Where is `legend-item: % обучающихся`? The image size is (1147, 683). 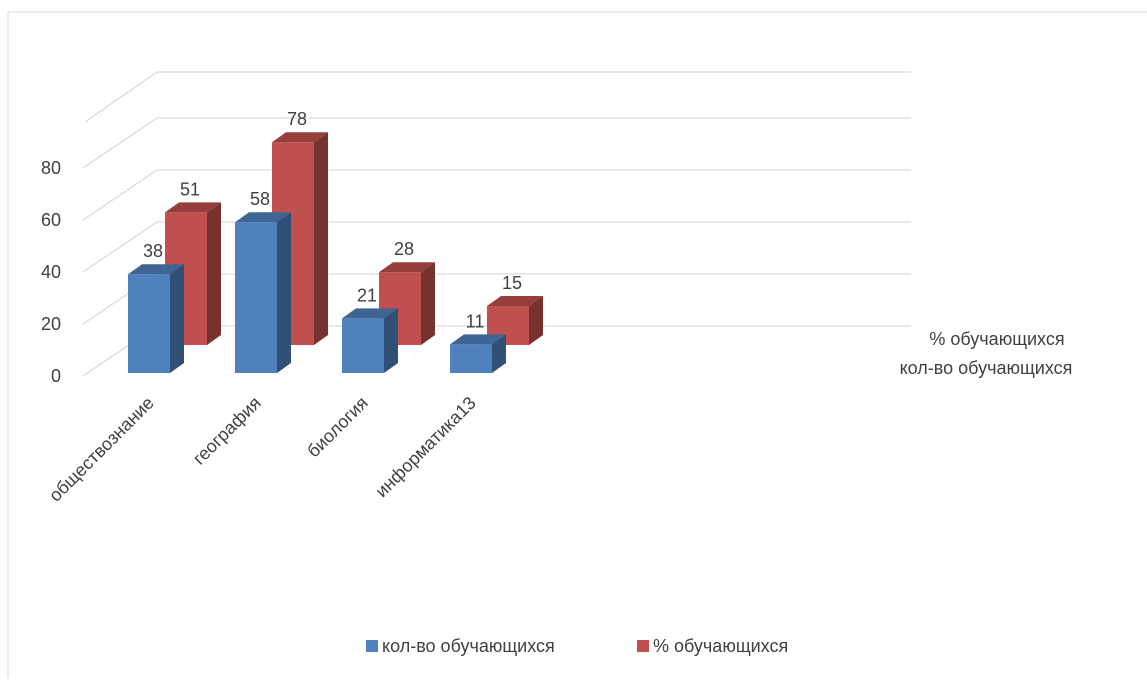 legend-item: % обучающихся is located at coordinates (712, 646).